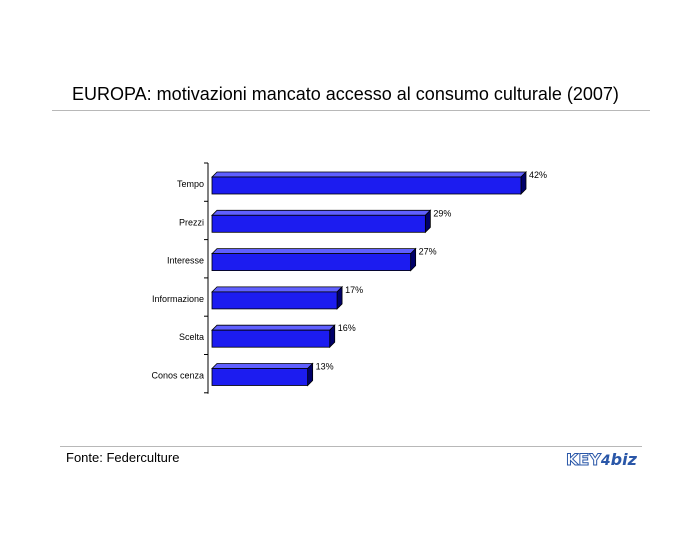 The image size is (700, 550). I want to click on category-label-interesse: Interesse, so click(185, 261).